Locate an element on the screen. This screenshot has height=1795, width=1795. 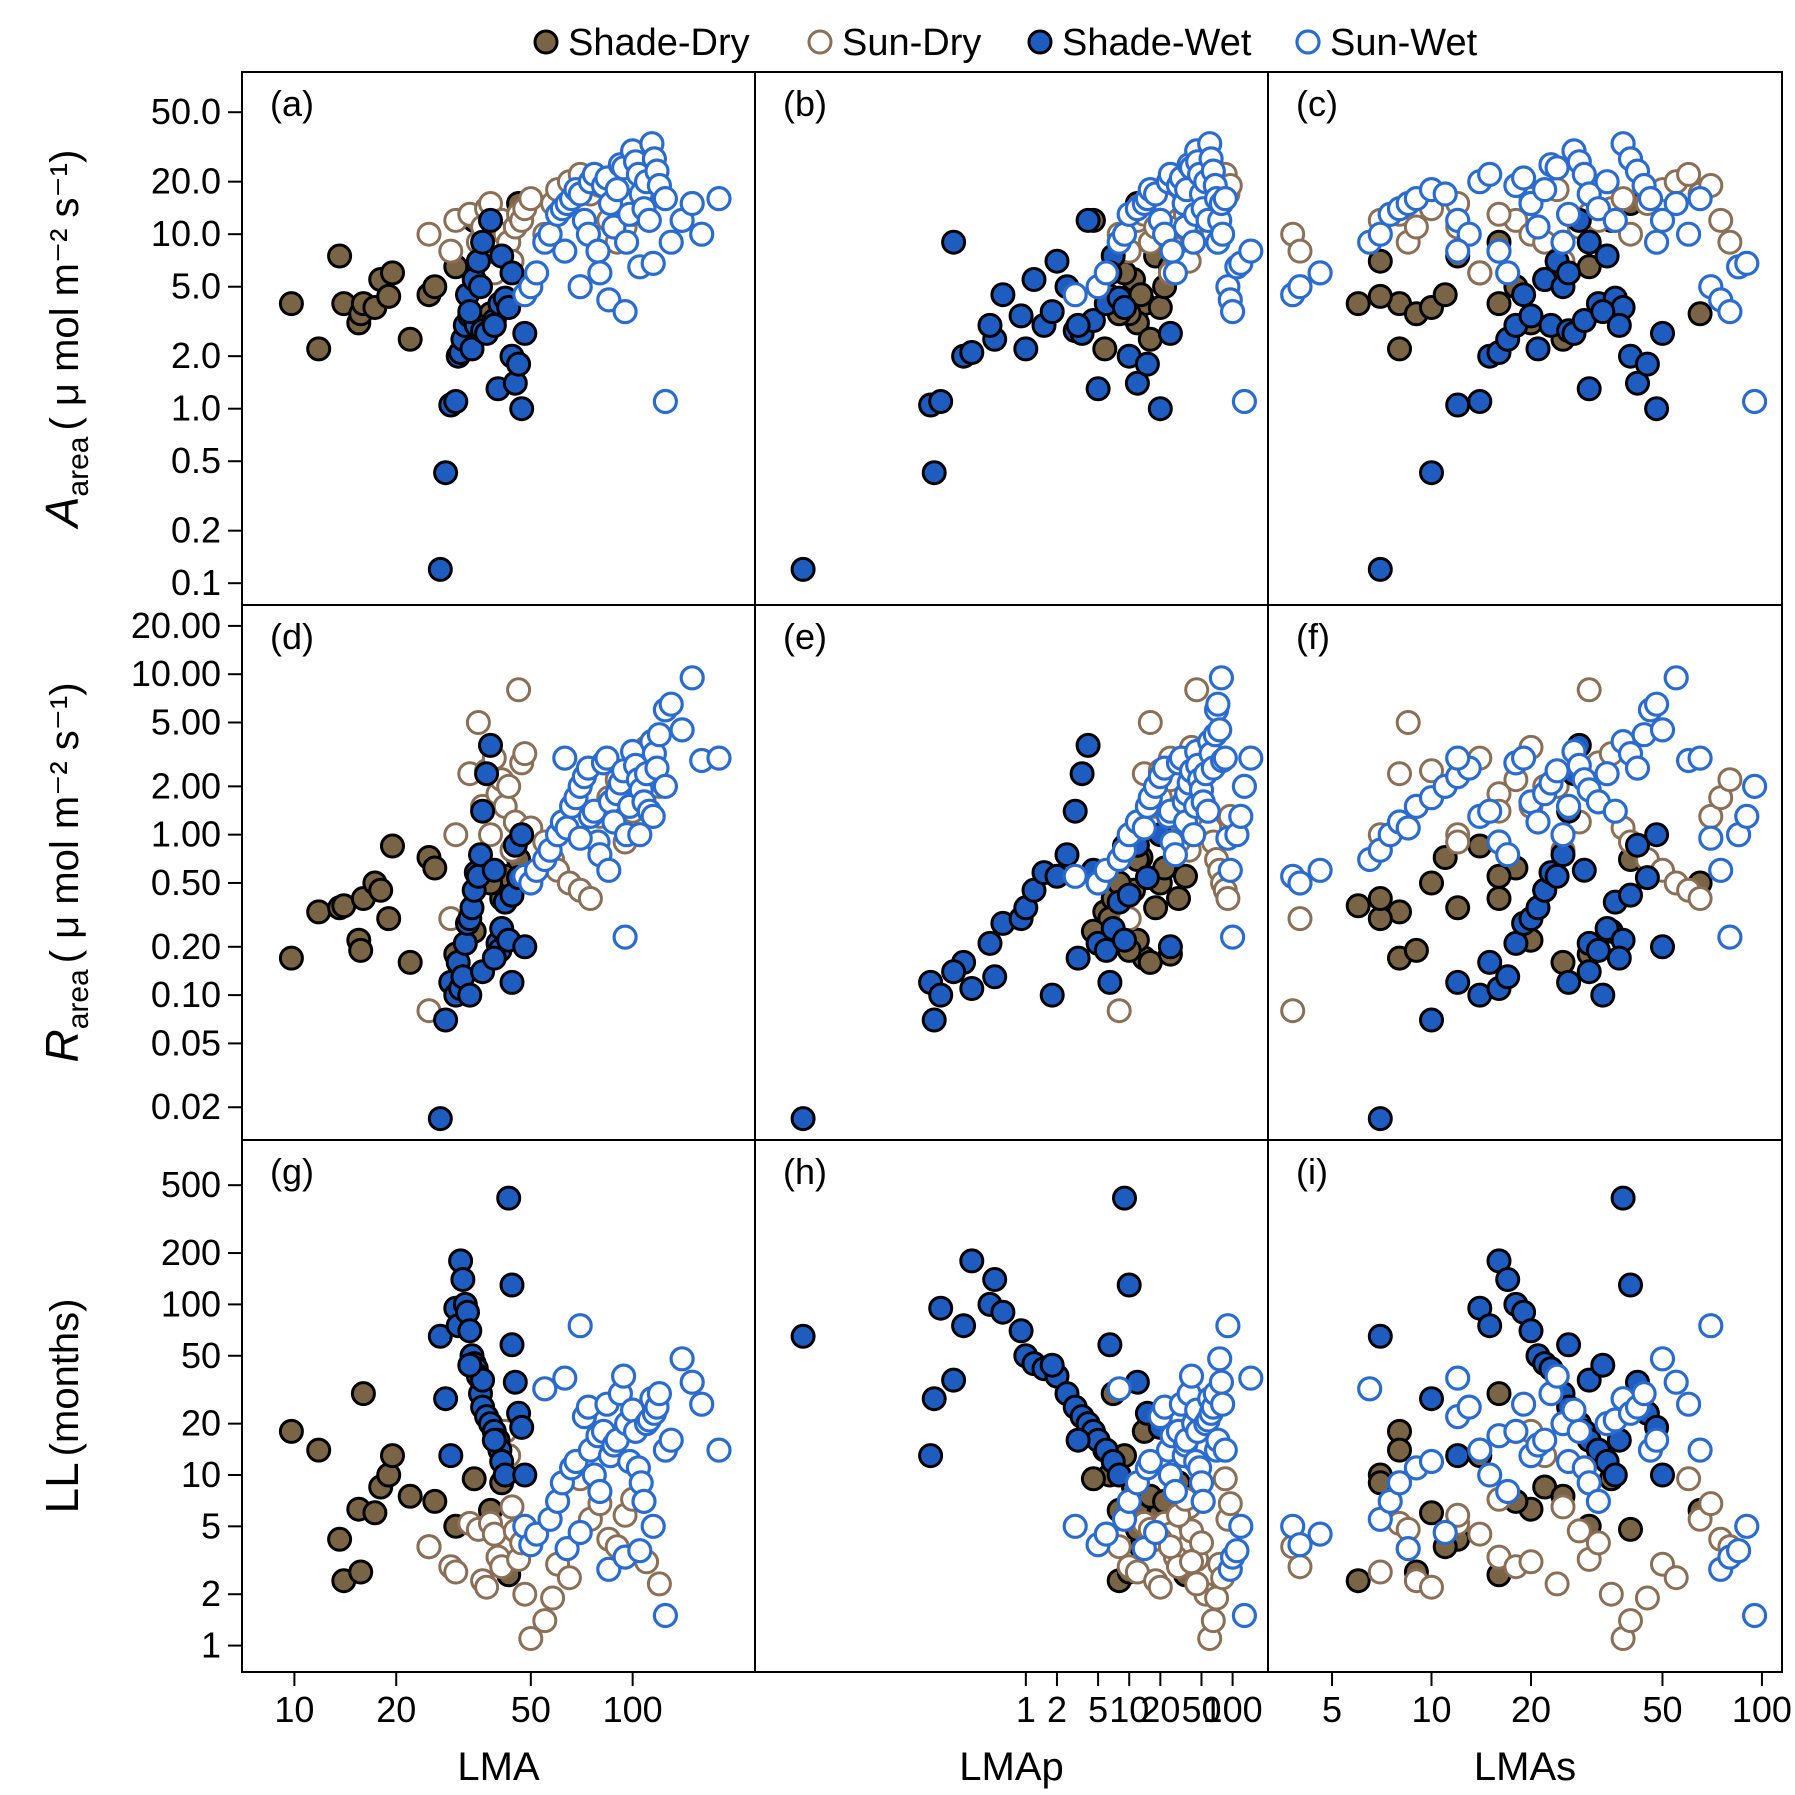
panel-b: (b) is located at coordinates (1011, 338).